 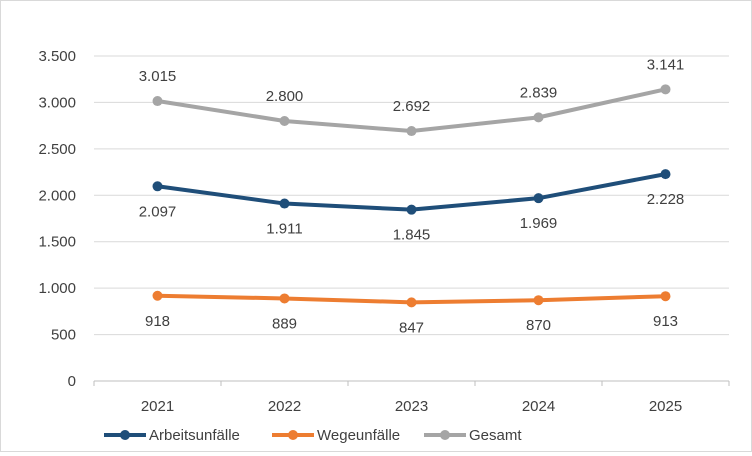 I want to click on data-label: 913, so click(x=665, y=321).